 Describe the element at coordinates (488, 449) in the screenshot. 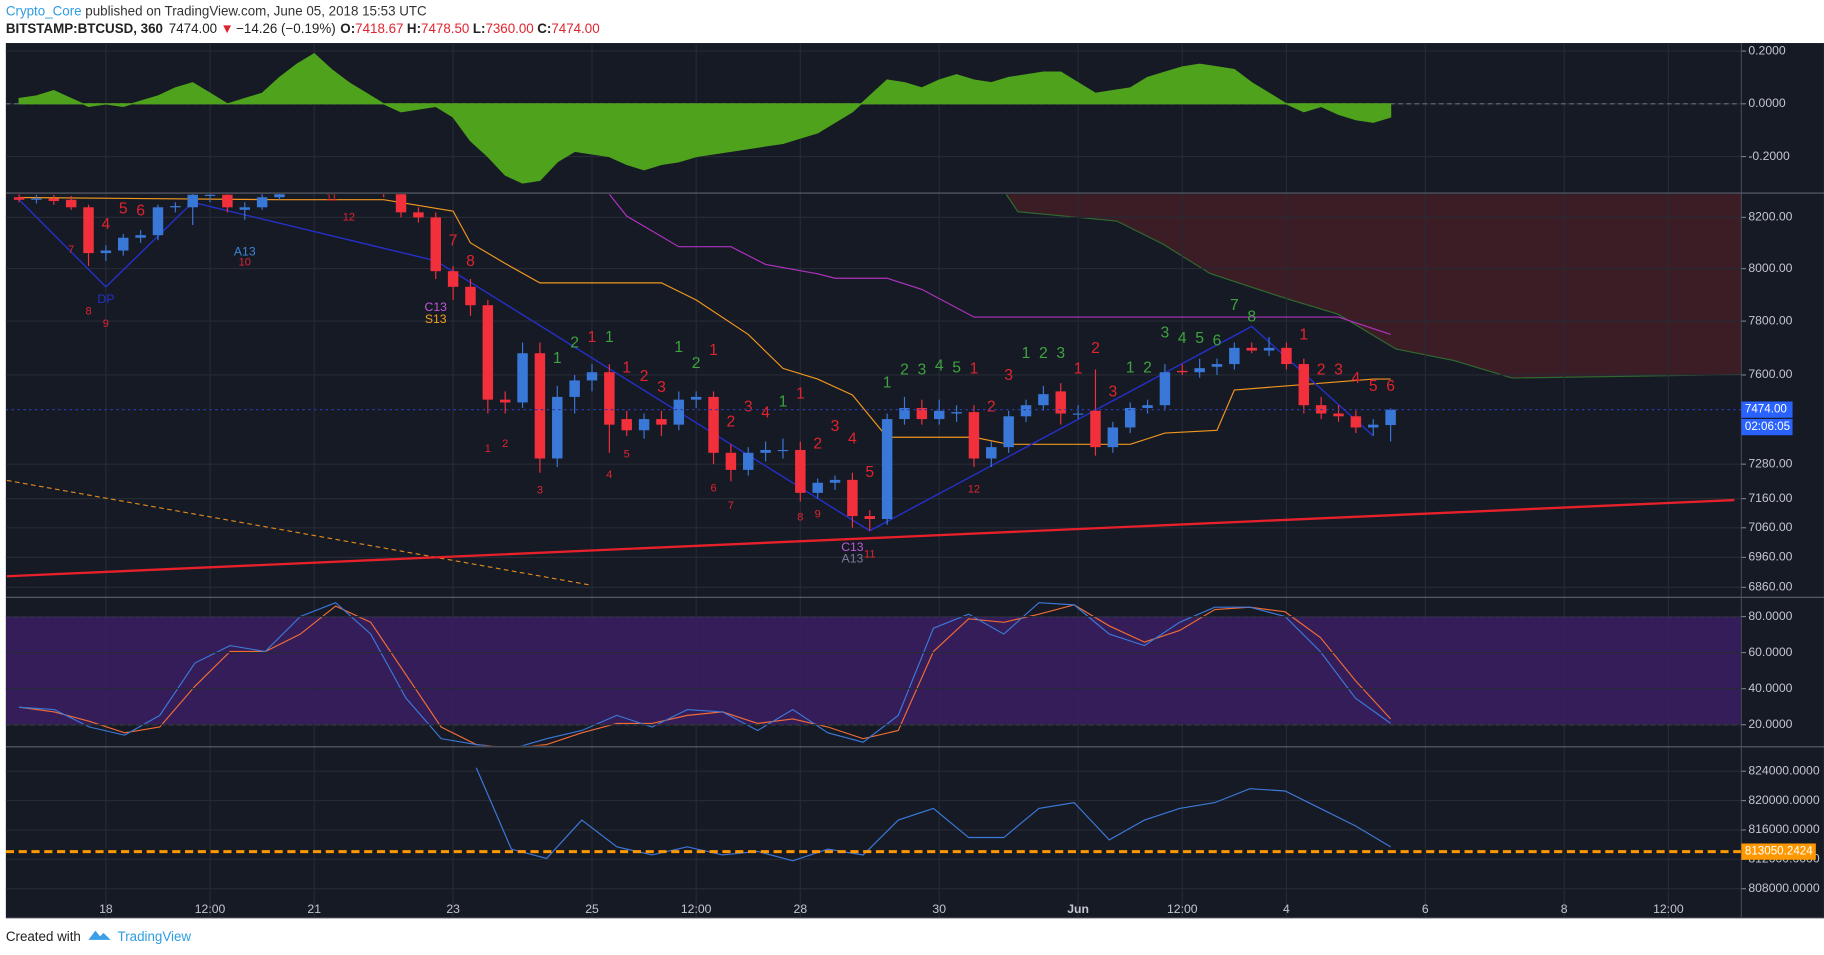

I see `minor-label: 1` at that location.